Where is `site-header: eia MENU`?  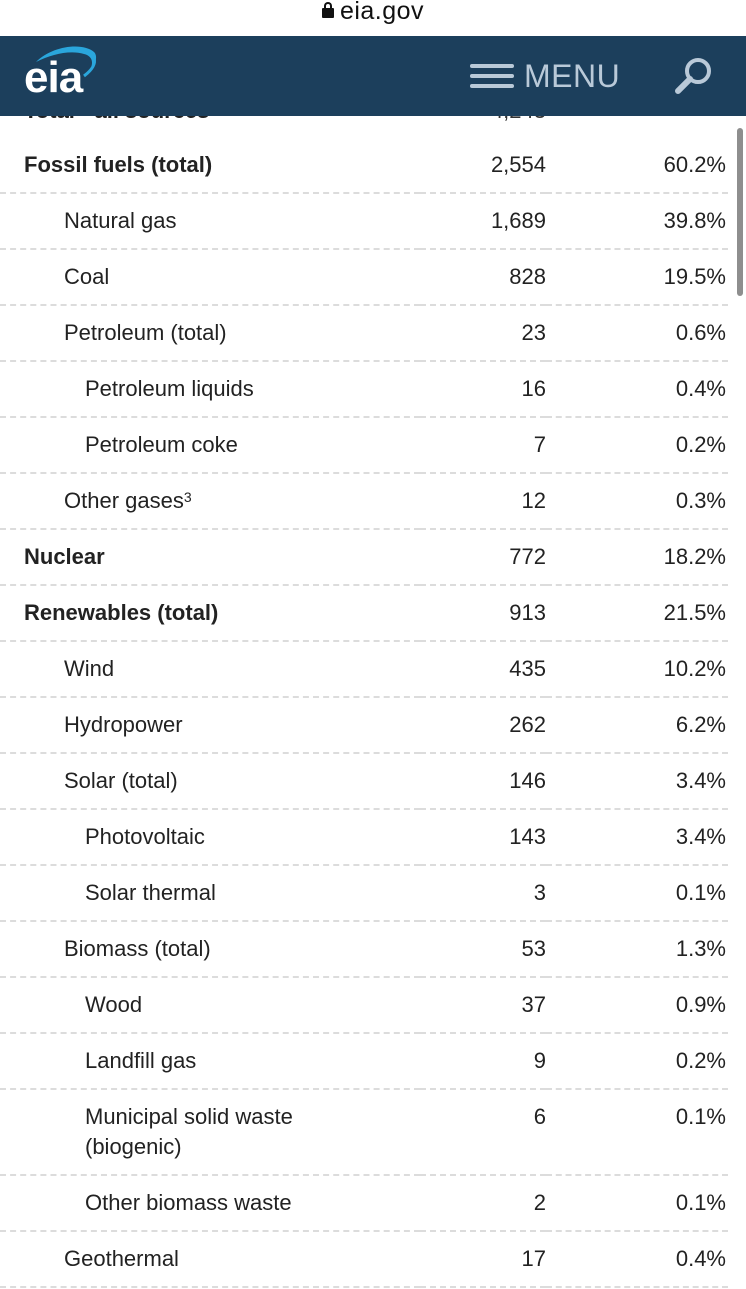
site-header: eia MENU is located at coordinates (373, 76).